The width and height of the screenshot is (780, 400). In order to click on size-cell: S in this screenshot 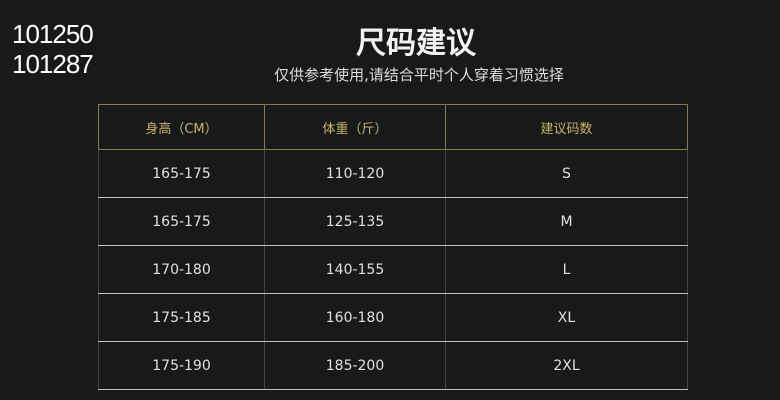, I will do `click(566, 173)`.